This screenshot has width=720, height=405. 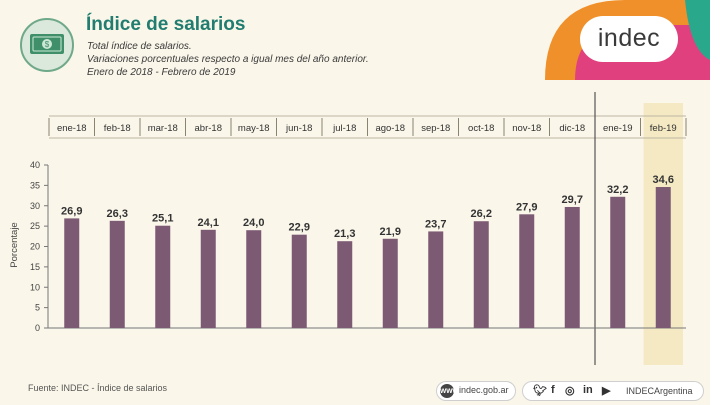 What do you see at coordinates (435, 224) in the screenshot?
I see `data-label: 23,7` at bounding box center [435, 224].